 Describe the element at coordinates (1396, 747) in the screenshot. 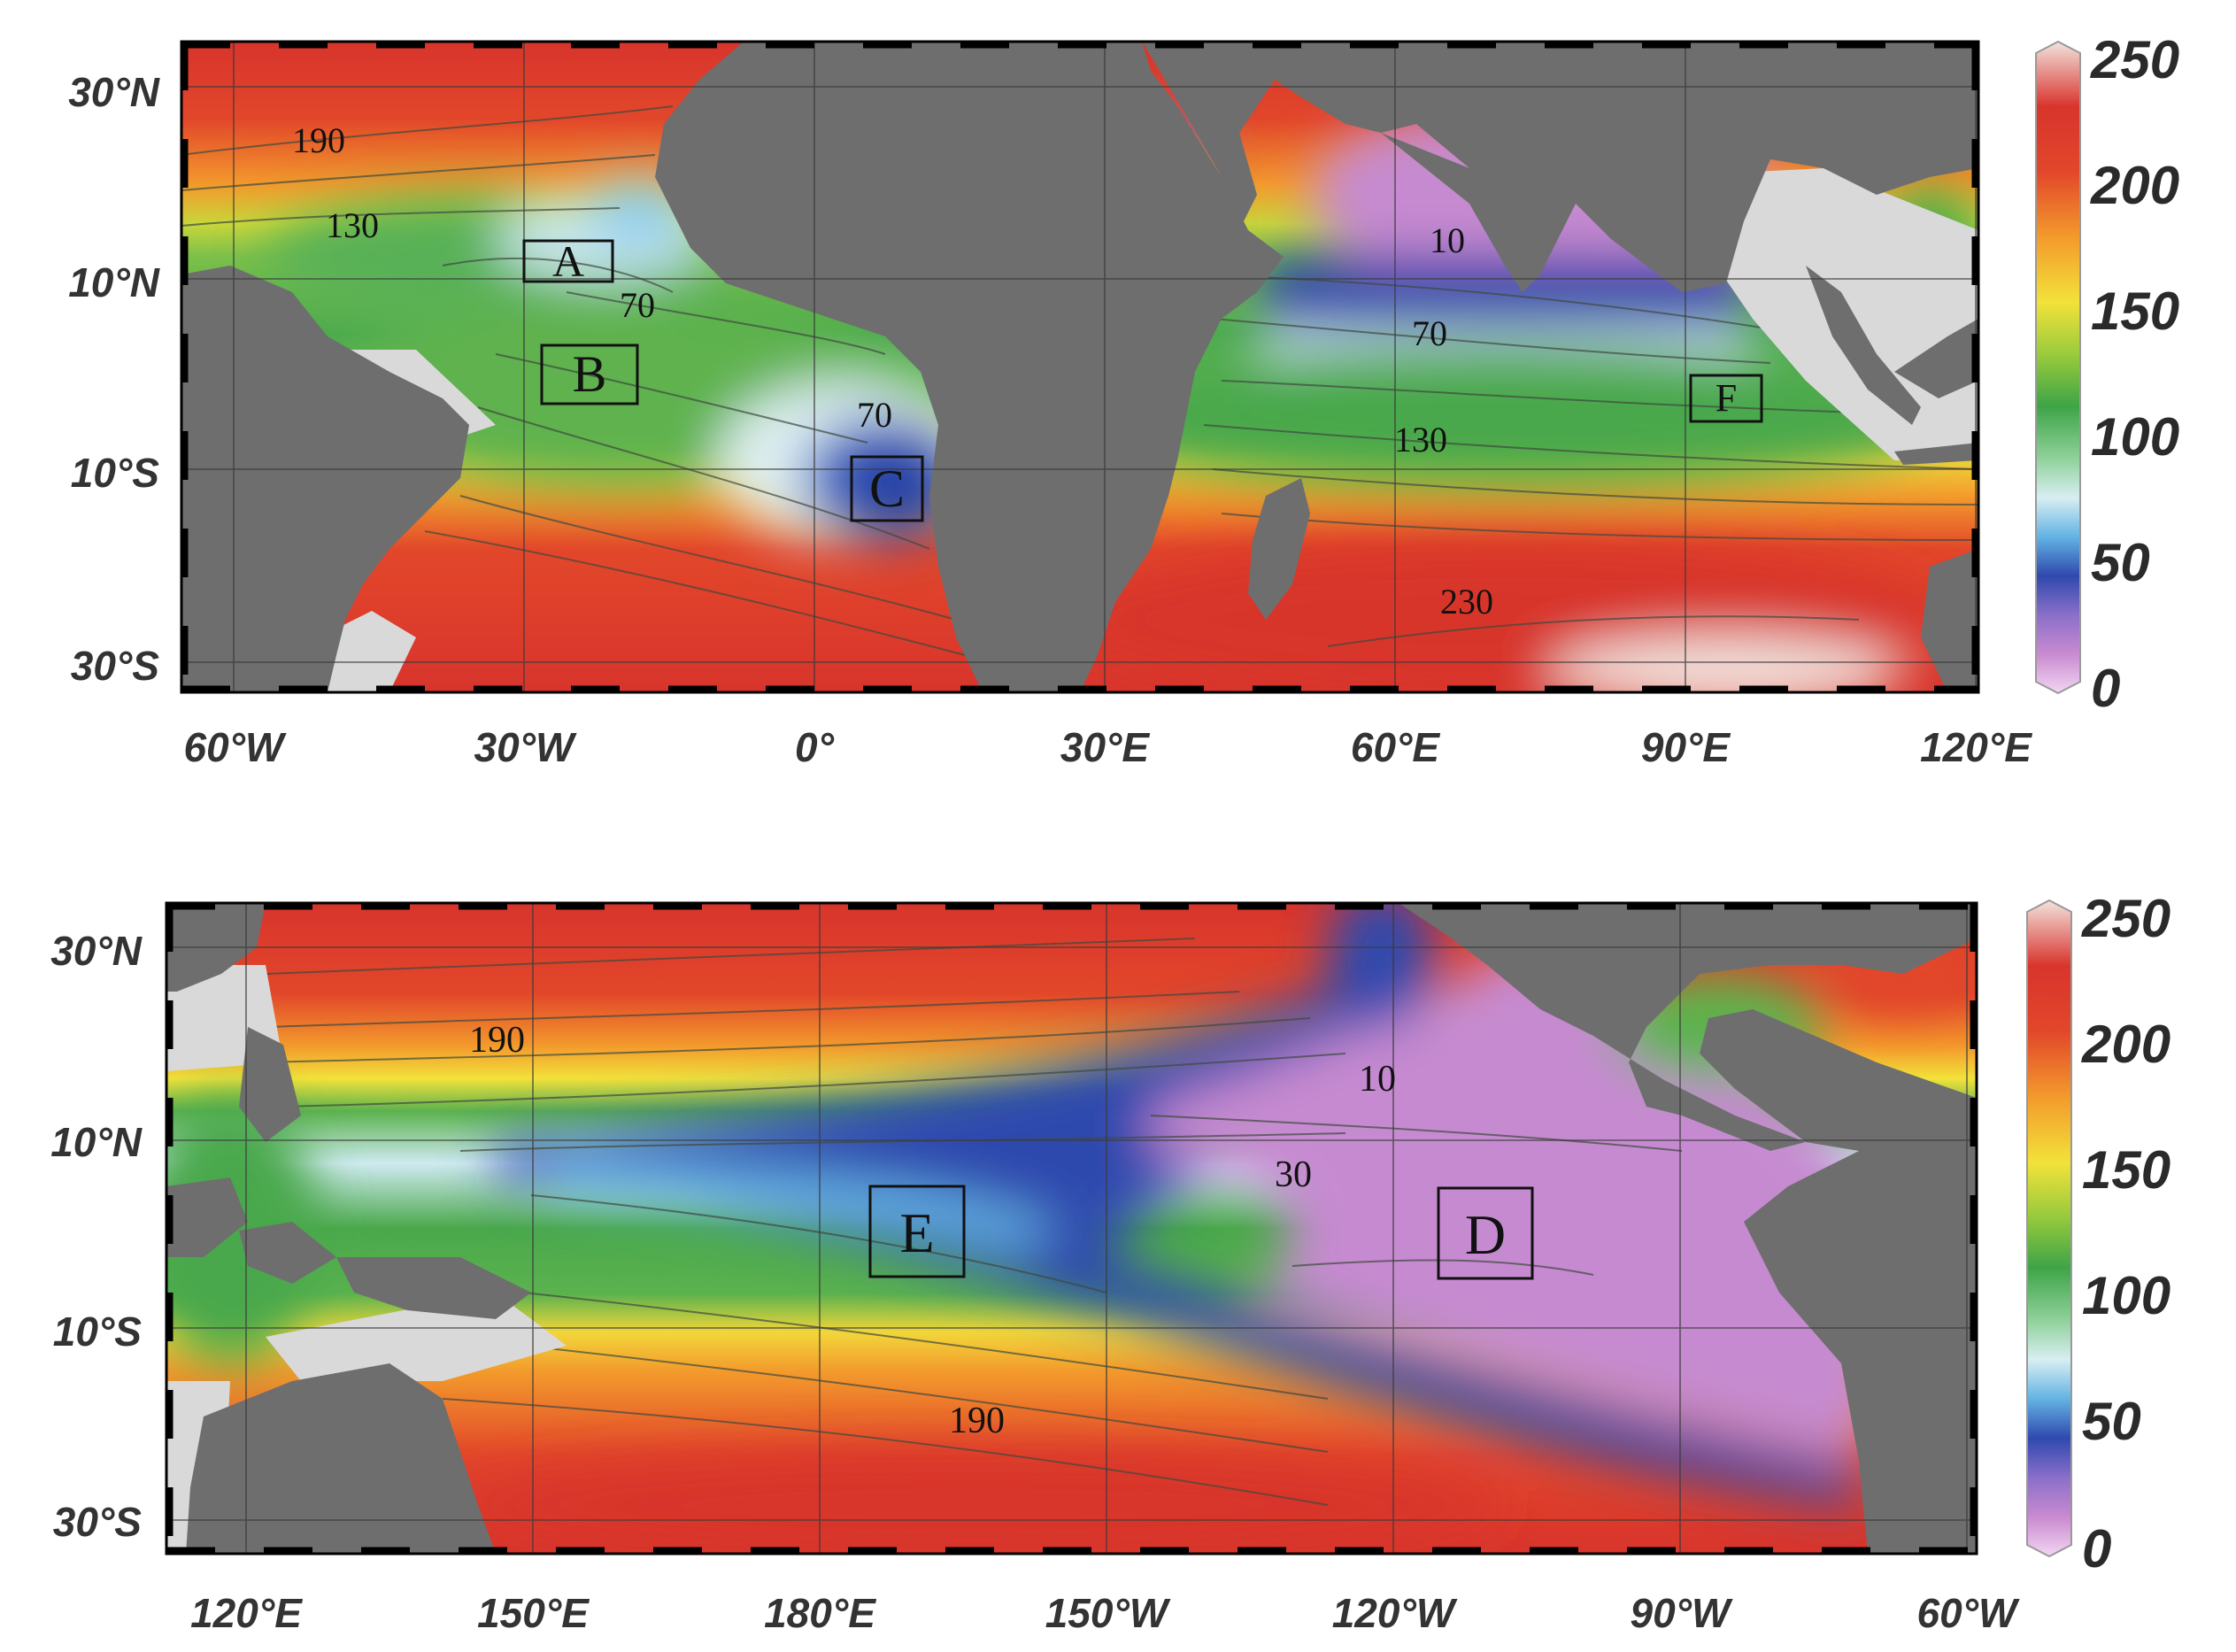

I see `x-tick: 60°E` at that location.